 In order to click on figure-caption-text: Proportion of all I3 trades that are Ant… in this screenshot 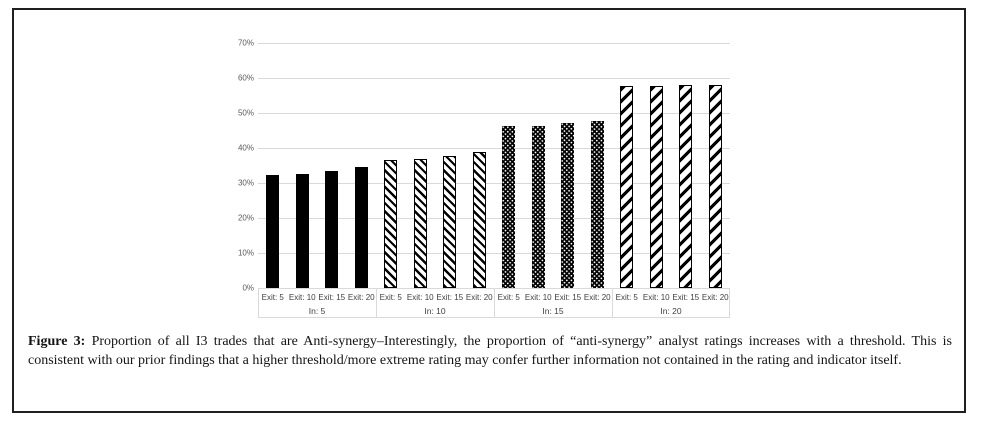, I will do `click(490, 351)`.